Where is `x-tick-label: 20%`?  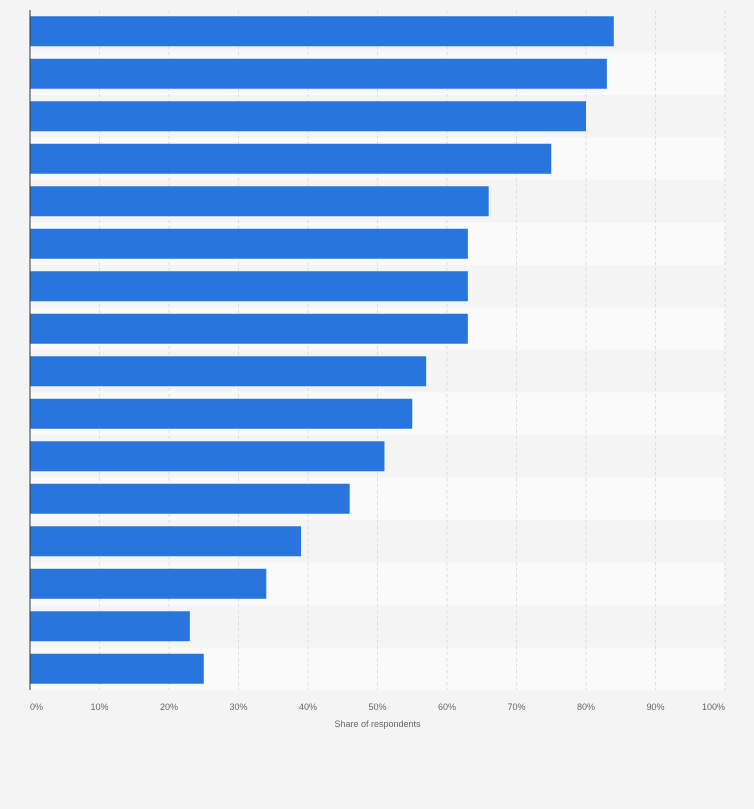
x-tick-label: 20% is located at coordinates (169, 707).